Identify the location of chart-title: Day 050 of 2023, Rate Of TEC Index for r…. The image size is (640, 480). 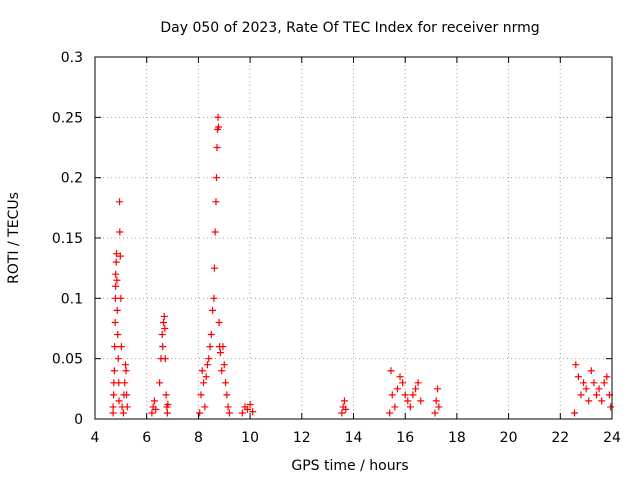
(349, 28).